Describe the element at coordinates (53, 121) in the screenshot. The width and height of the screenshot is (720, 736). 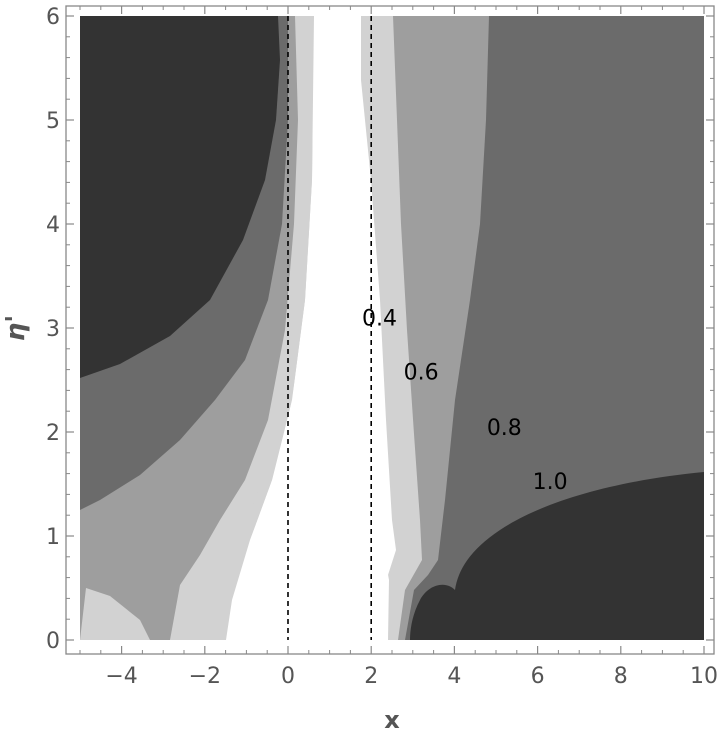
I see `y-tick-label: 5` at that location.